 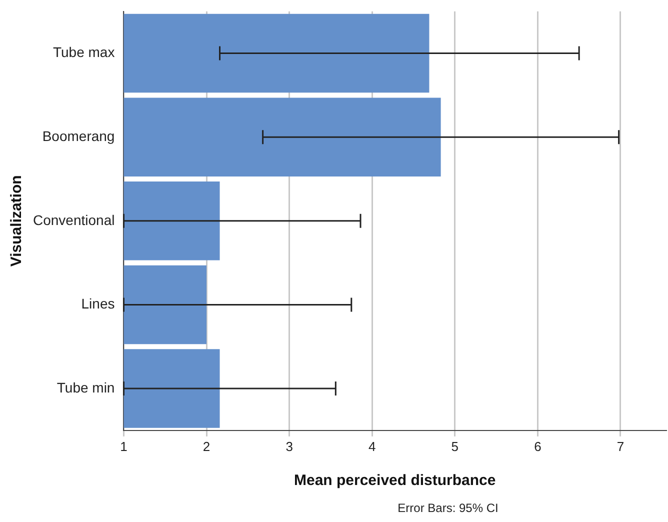 I want to click on x-tick-label: 6, so click(x=538, y=446).